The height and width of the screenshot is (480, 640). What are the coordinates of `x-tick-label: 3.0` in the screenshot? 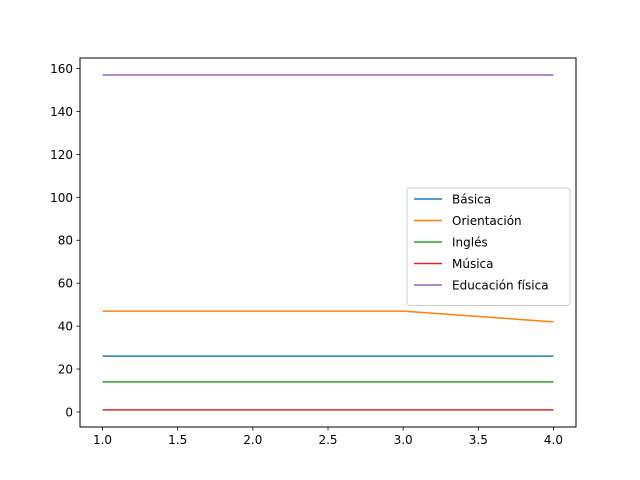 It's located at (403, 440).